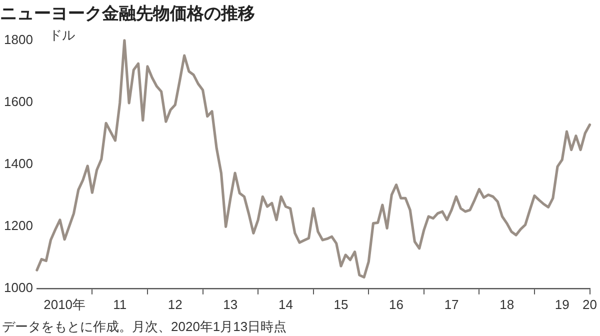  What do you see at coordinates (18, 287) in the screenshot?
I see `y-tick-label: 1000` at bounding box center [18, 287].